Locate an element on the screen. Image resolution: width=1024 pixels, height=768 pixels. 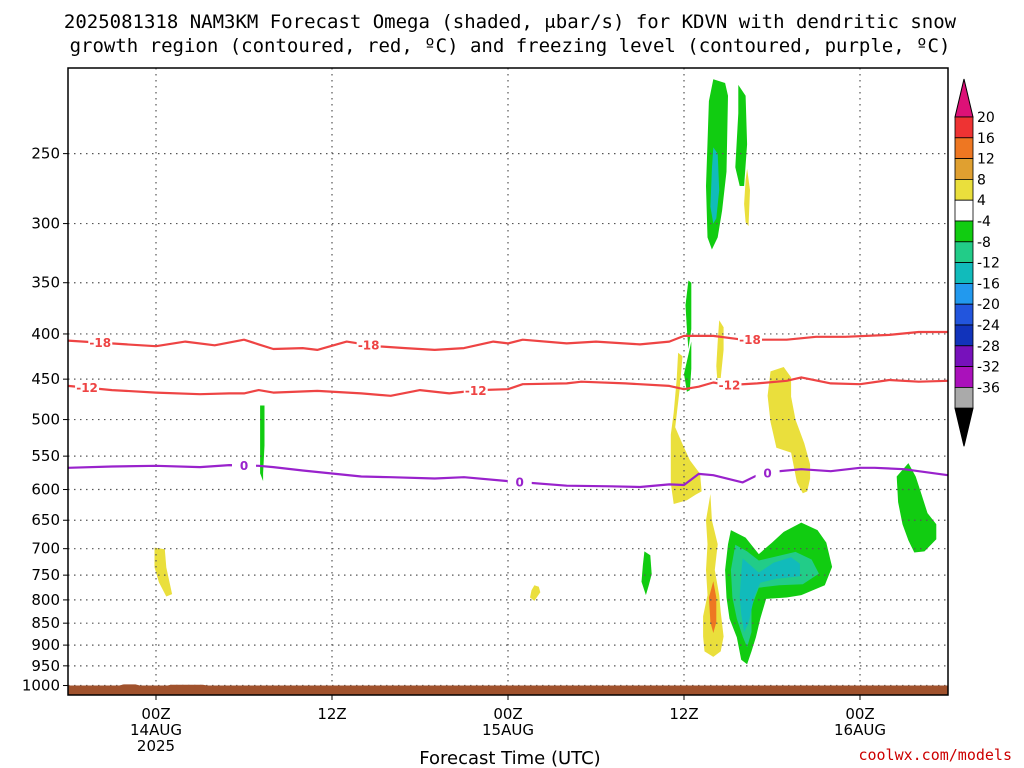
colorbar-label: -20 is located at coordinates (988, 305).